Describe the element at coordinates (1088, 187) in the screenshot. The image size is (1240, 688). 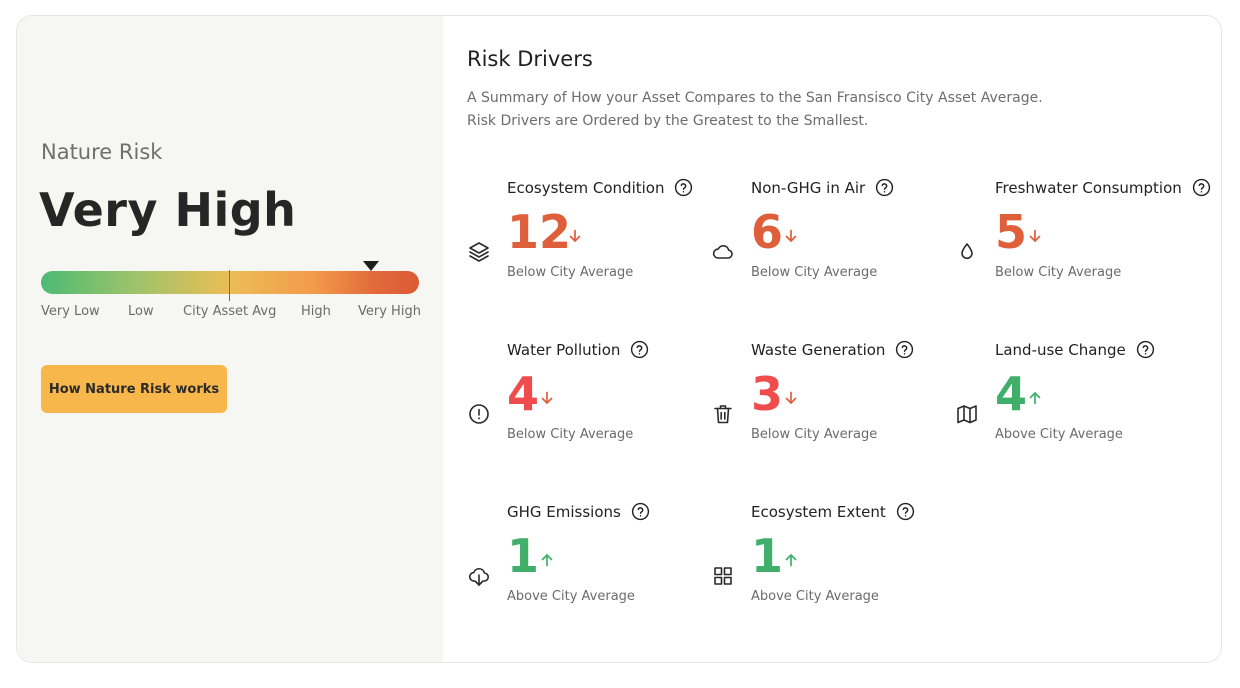
I see `driver-name-text: Freshwater Consumption` at that location.